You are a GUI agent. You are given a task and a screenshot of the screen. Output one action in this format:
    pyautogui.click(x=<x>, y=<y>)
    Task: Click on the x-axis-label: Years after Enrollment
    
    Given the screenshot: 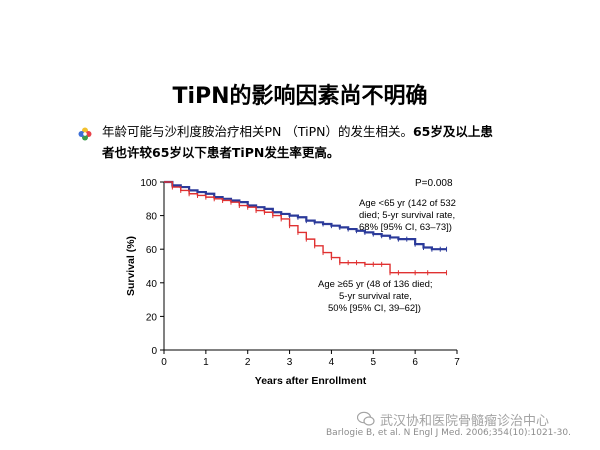 What is the action you would take?
    pyautogui.click(x=311, y=381)
    